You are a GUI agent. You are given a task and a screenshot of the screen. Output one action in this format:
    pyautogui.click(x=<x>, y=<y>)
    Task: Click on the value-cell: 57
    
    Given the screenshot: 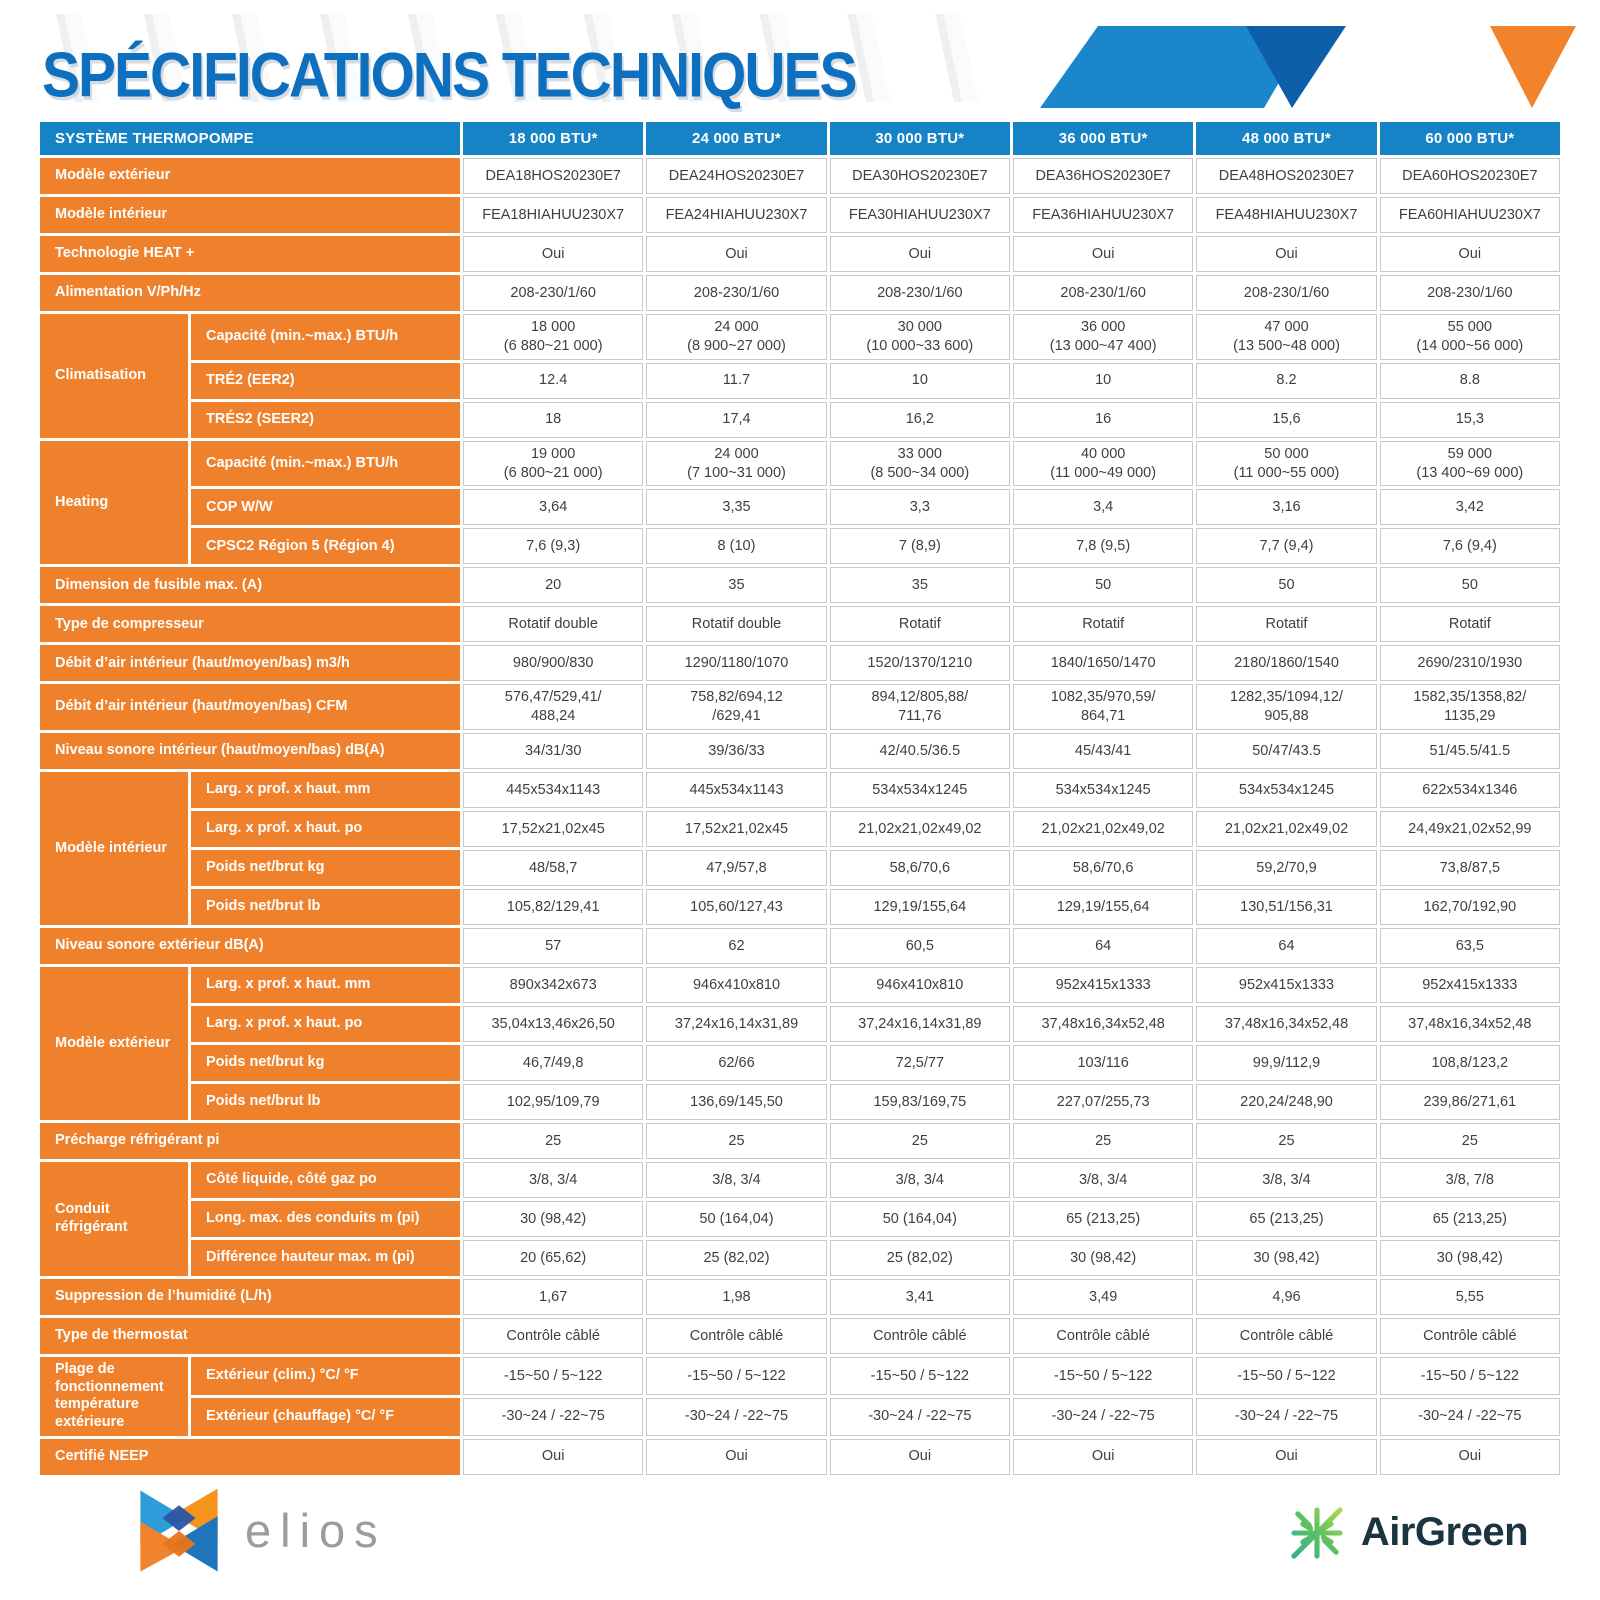 What is the action you would take?
    pyautogui.click(x=553, y=946)
    